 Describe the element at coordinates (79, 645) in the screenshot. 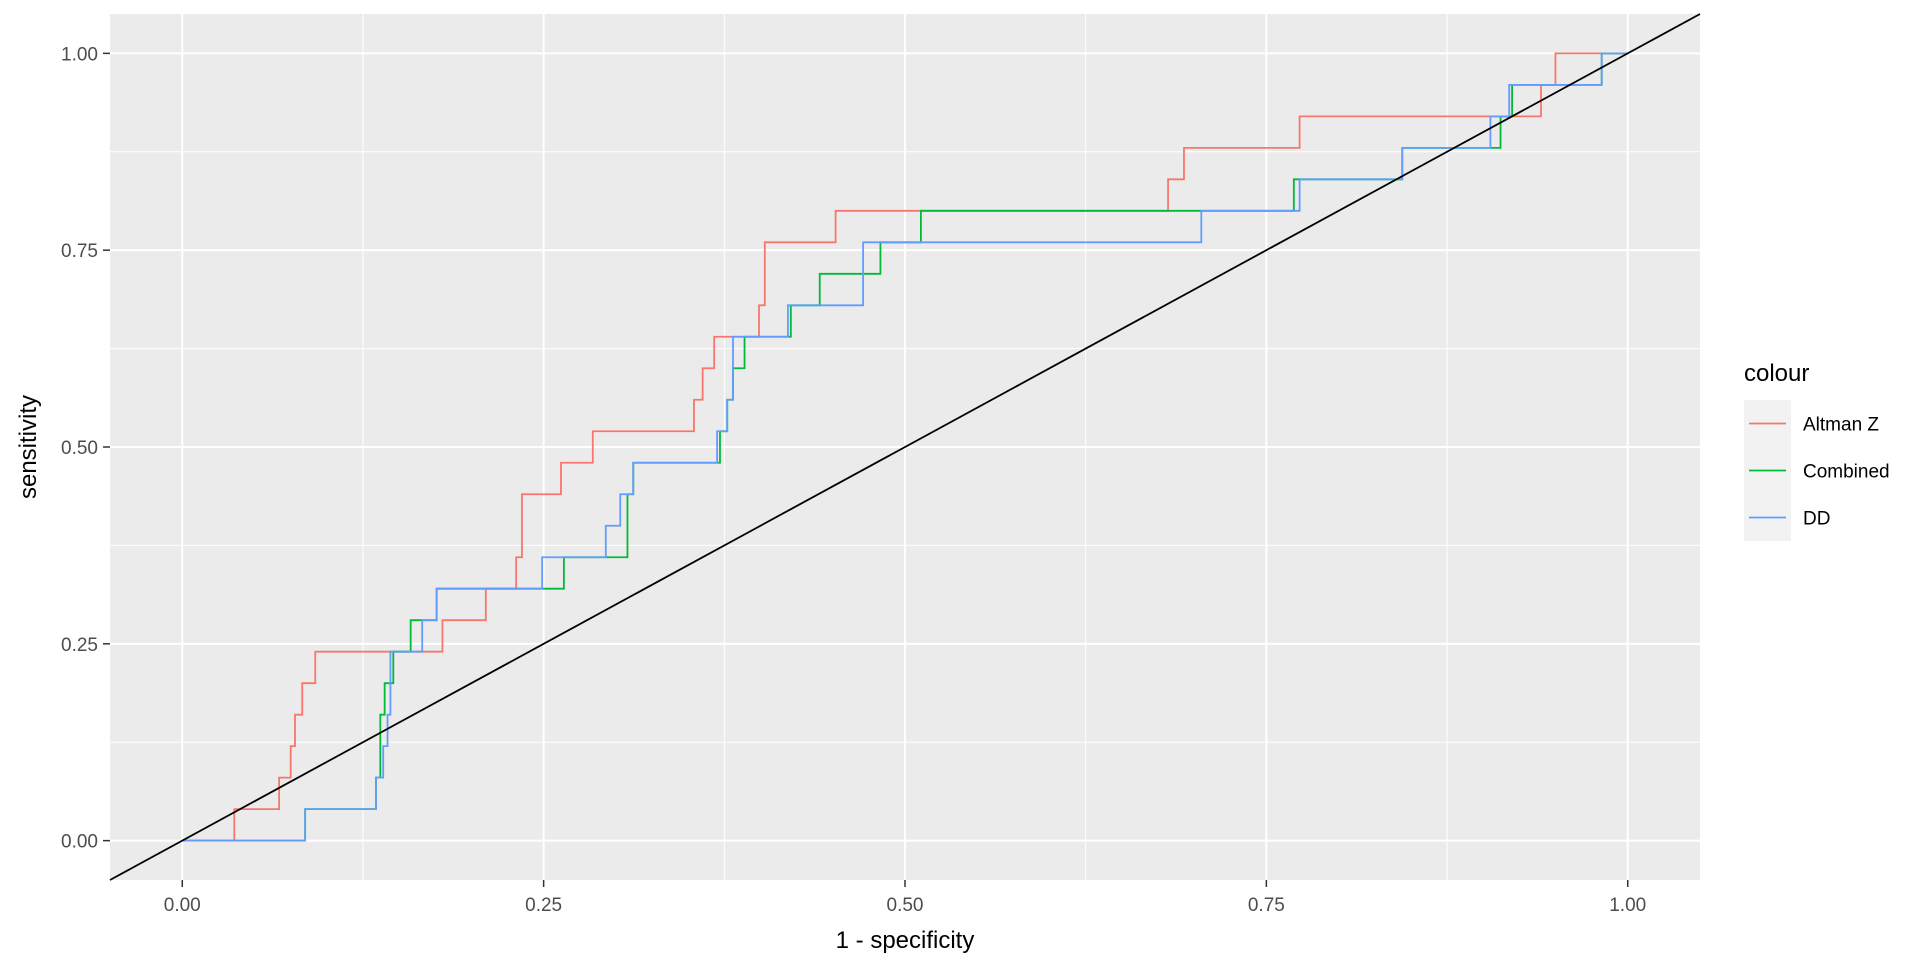

I see `y-tick-label: 0.25` at that location.